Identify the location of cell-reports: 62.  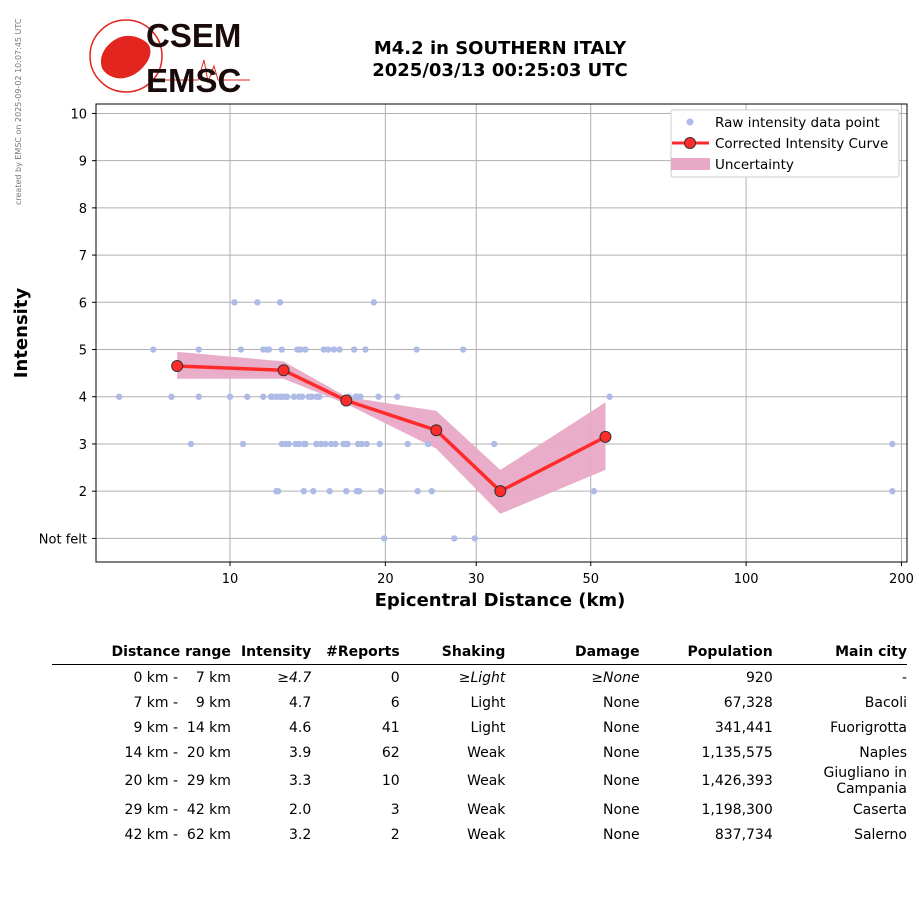
(390, 752).